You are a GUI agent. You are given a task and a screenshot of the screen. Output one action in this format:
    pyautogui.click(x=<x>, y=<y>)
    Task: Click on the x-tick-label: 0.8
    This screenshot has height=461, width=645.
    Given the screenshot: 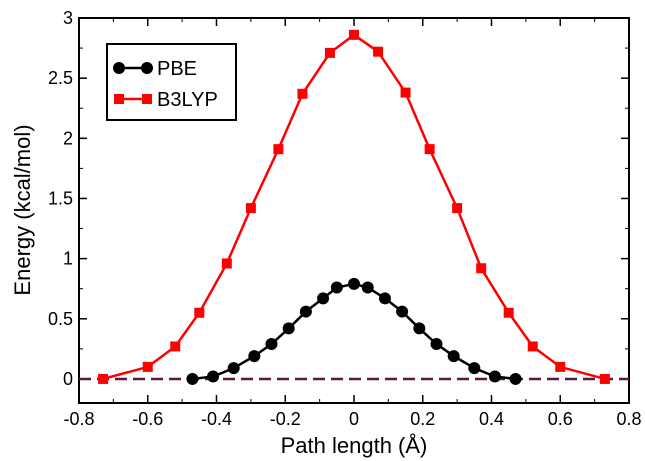 What is the action you would take?
    pyautogui.click(x=628, y=419)
    